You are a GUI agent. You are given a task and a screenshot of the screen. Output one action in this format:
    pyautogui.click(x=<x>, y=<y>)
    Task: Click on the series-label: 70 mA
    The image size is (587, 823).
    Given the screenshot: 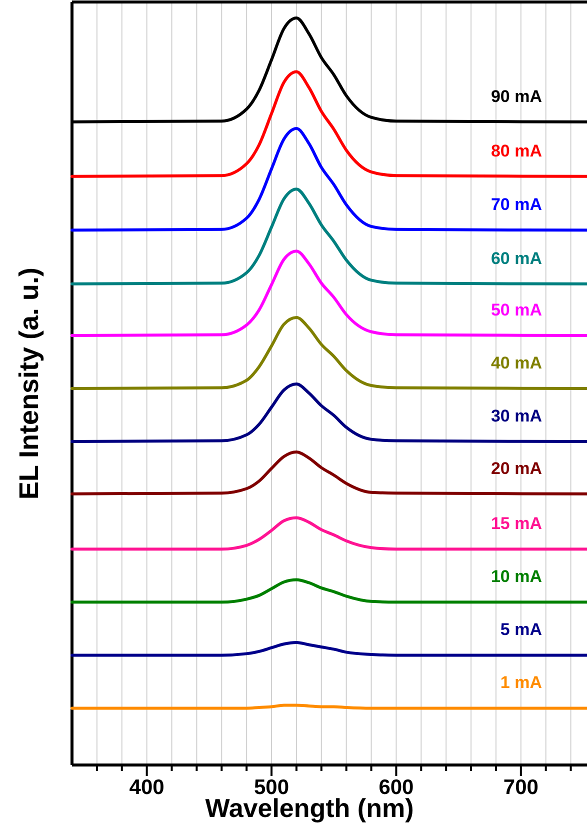 What is the action you would take?
    pyautogui.click(x=516, y=204)
    